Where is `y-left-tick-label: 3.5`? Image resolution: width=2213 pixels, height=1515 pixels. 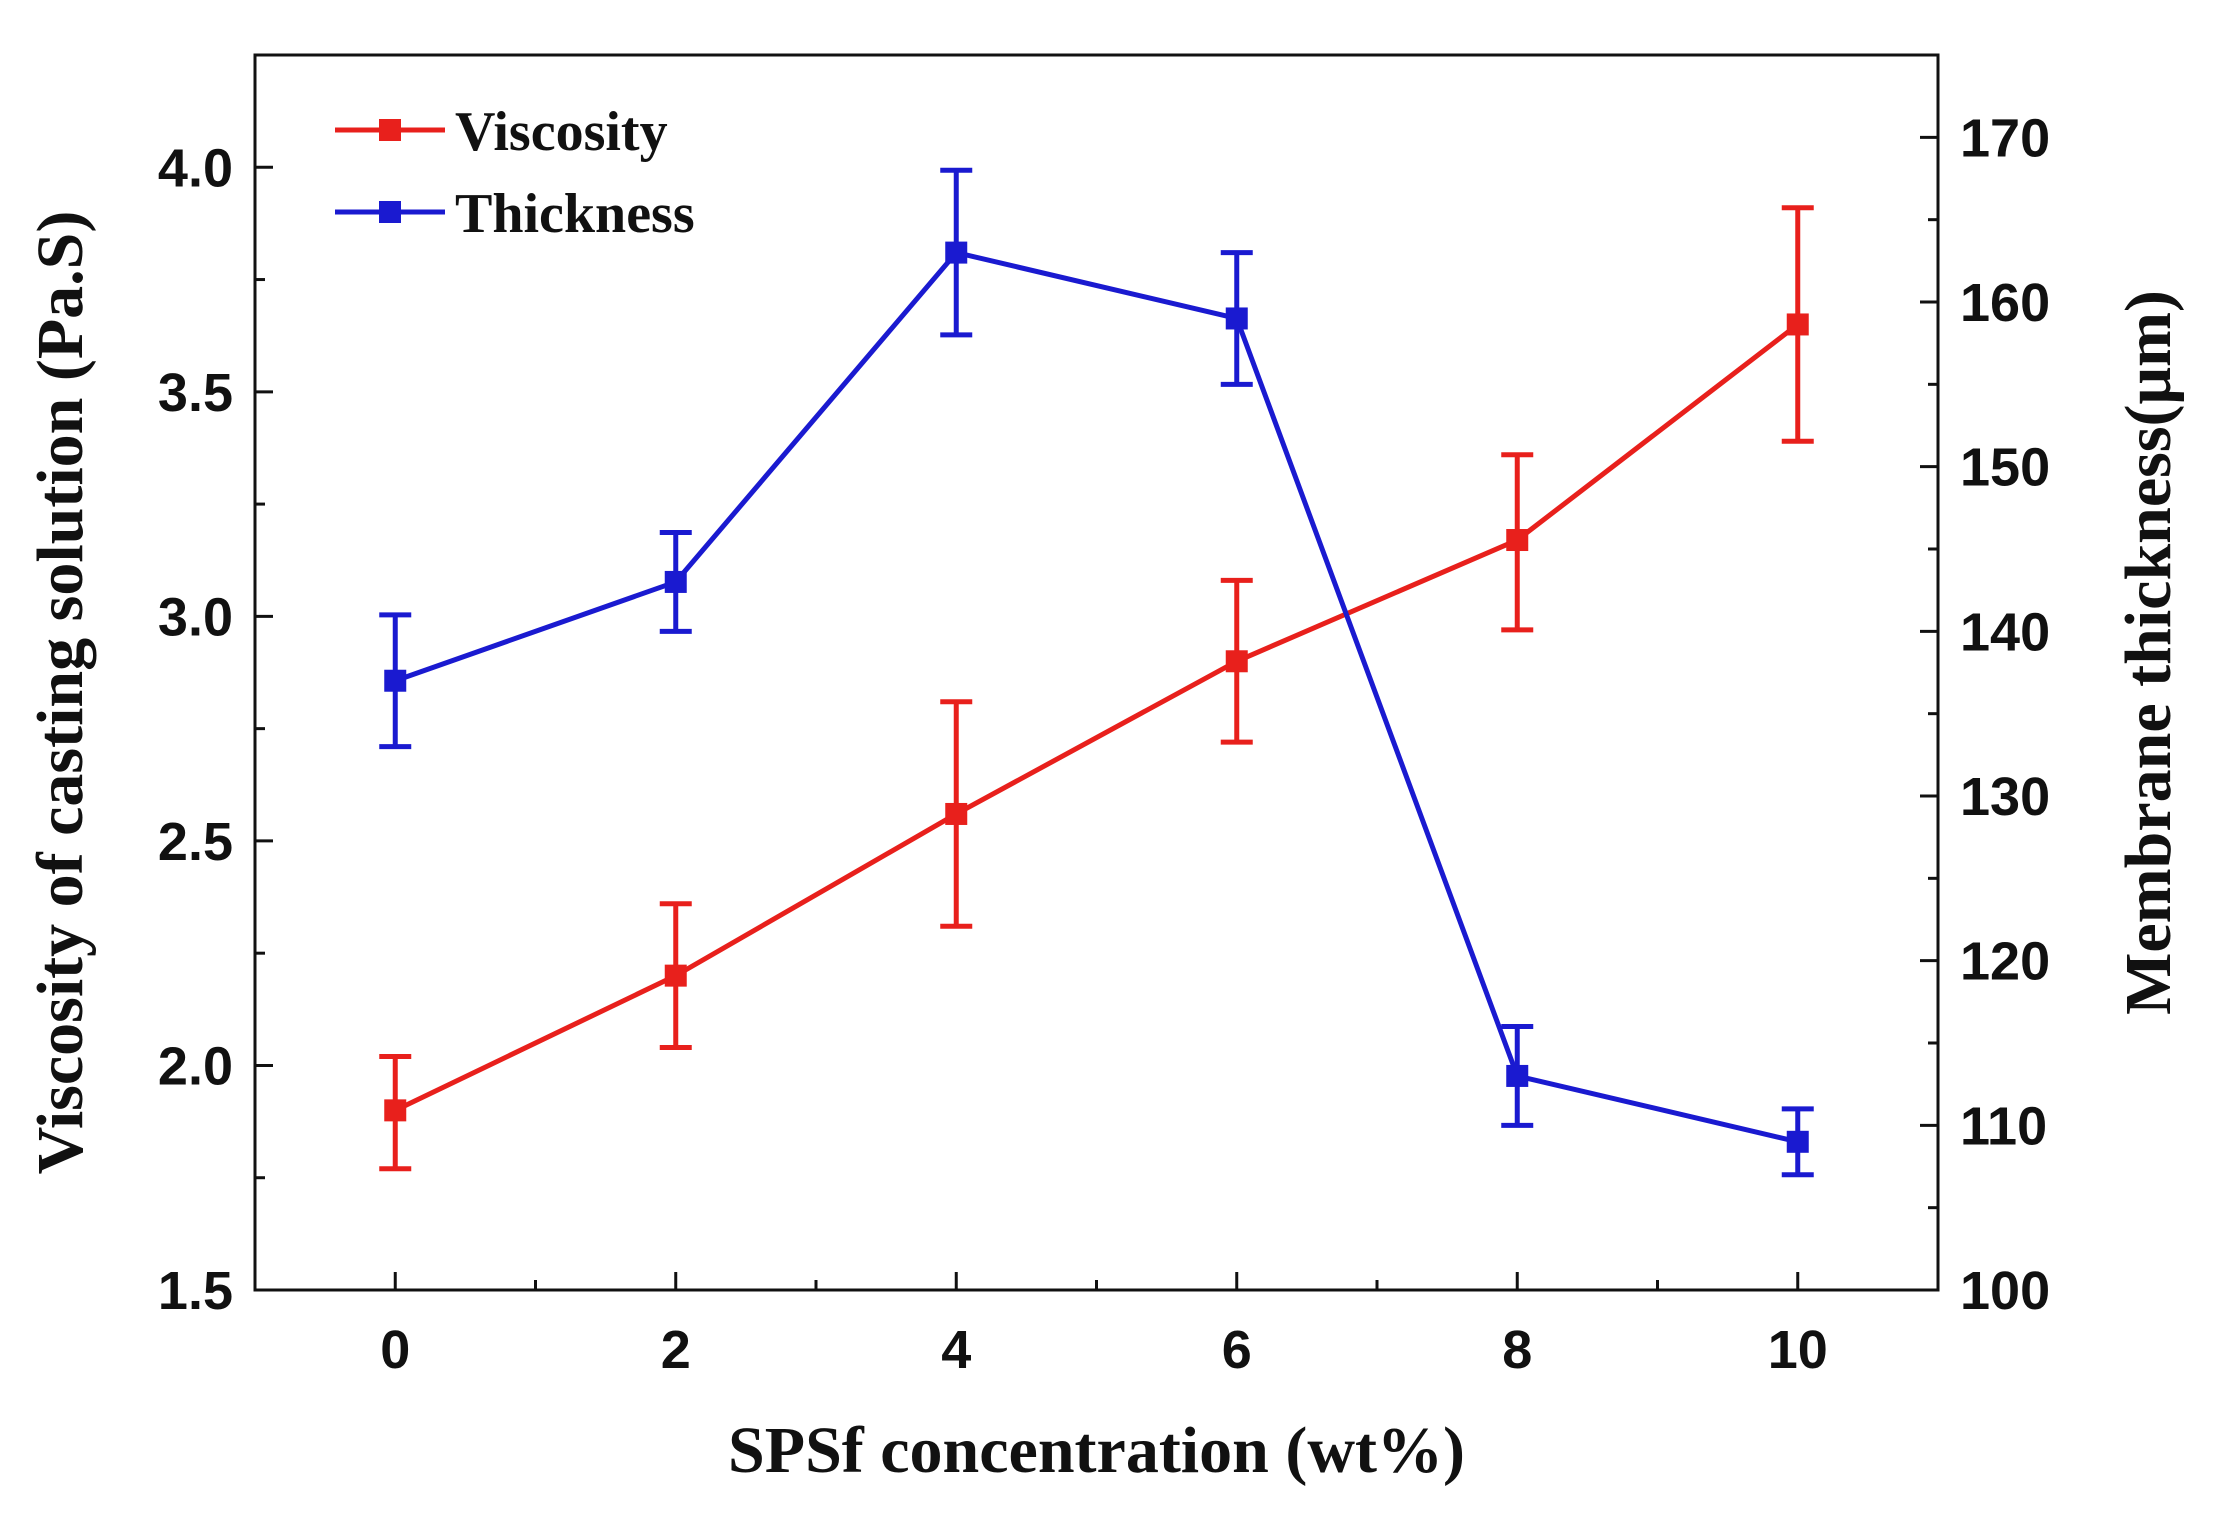
y-left-tick-label: 3.5 is located at coordinates (195, 393).